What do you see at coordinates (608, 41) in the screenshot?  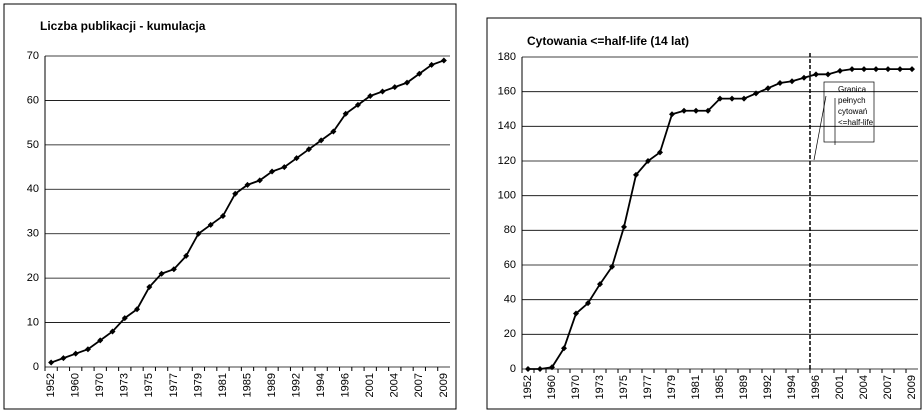 I see `chart-title: Cytowania <=half-life (14 lat)` at bounding box center [608, 41].